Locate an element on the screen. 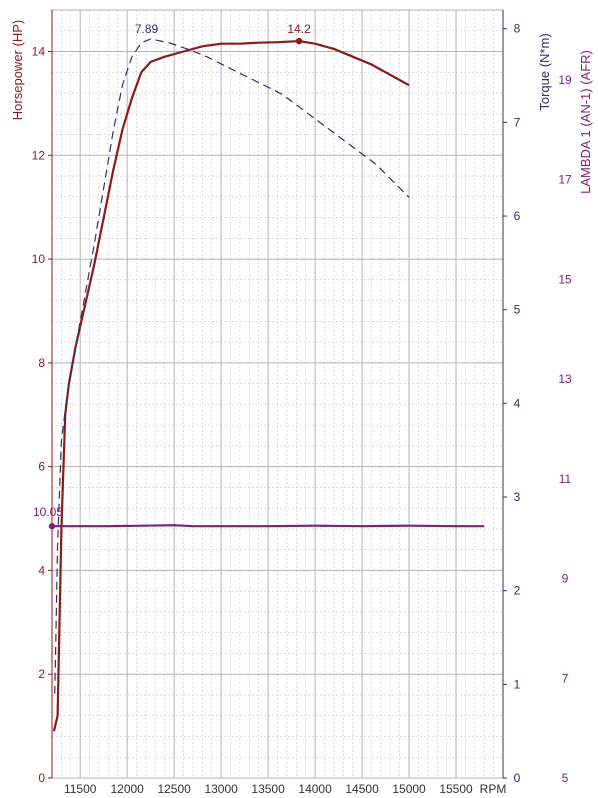 This screenshot has width=598, height=798. hp-tick-label: 8 is located at coordinates (41, 363).